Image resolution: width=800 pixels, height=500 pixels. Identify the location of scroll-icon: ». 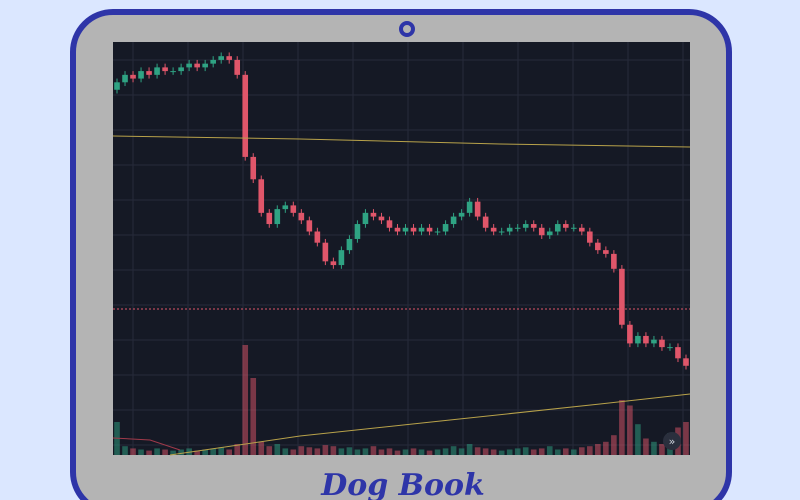
(672, 441).